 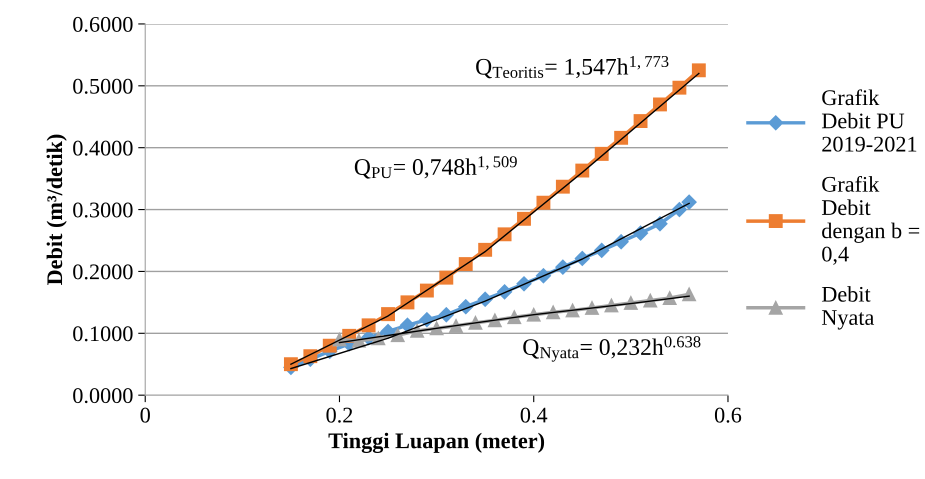 I want to click on legend-label: Grafik Debit dengan b = 0,4, so click(x=871, y=220).